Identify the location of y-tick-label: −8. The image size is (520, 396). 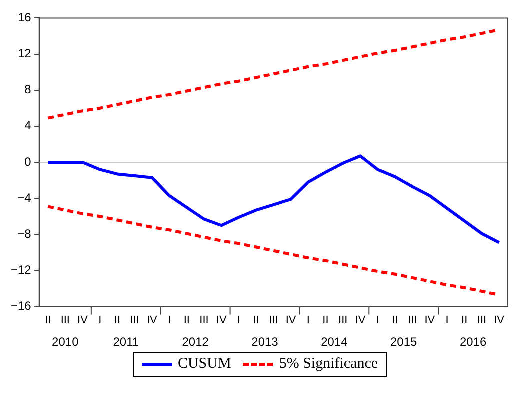
(25, 233).